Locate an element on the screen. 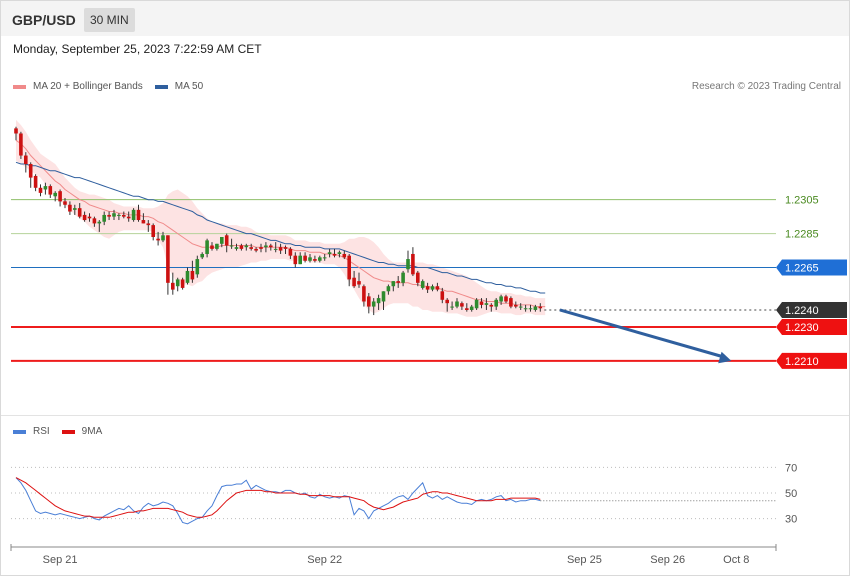 Image resolution: width=850 pixels, height=576 pixels. rsi-line is located at coordinates (278, 501).